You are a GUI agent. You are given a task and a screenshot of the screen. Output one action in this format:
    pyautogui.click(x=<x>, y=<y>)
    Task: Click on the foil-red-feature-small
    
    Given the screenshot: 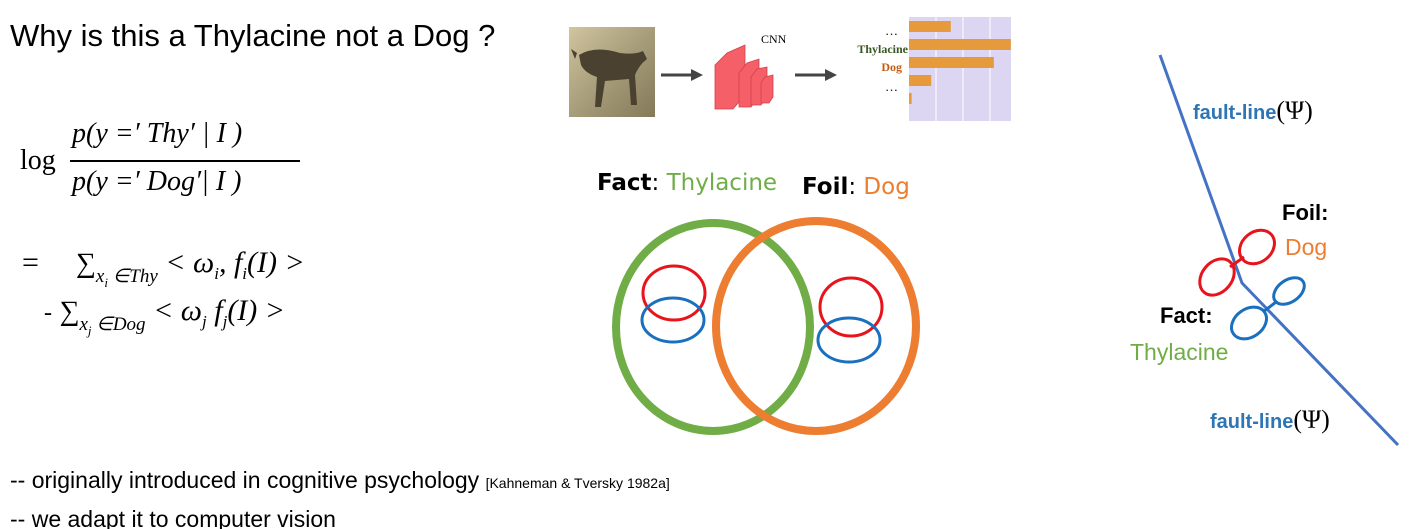 What is the action you would take?
    pyautogui.click(x=1257, y=247)
    